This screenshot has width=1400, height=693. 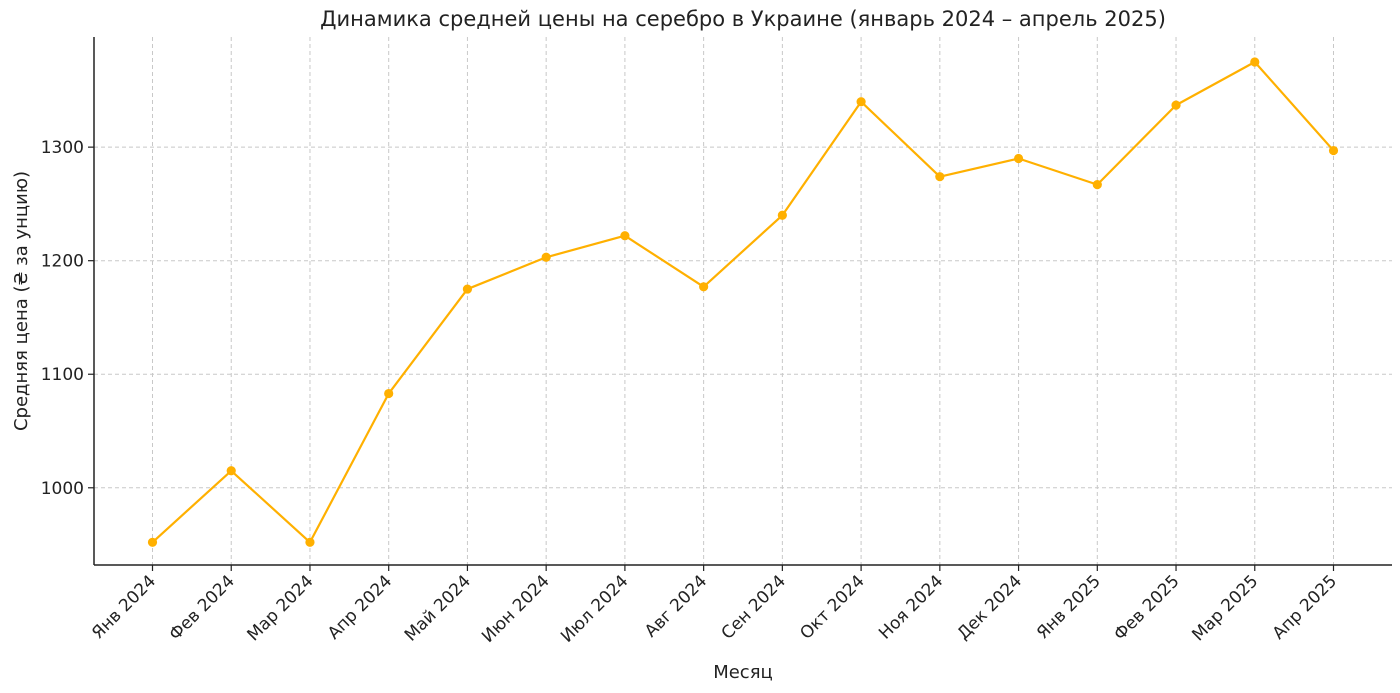 I want to click on x-tick-label: Сен 2024, so click(x=754, y=607).